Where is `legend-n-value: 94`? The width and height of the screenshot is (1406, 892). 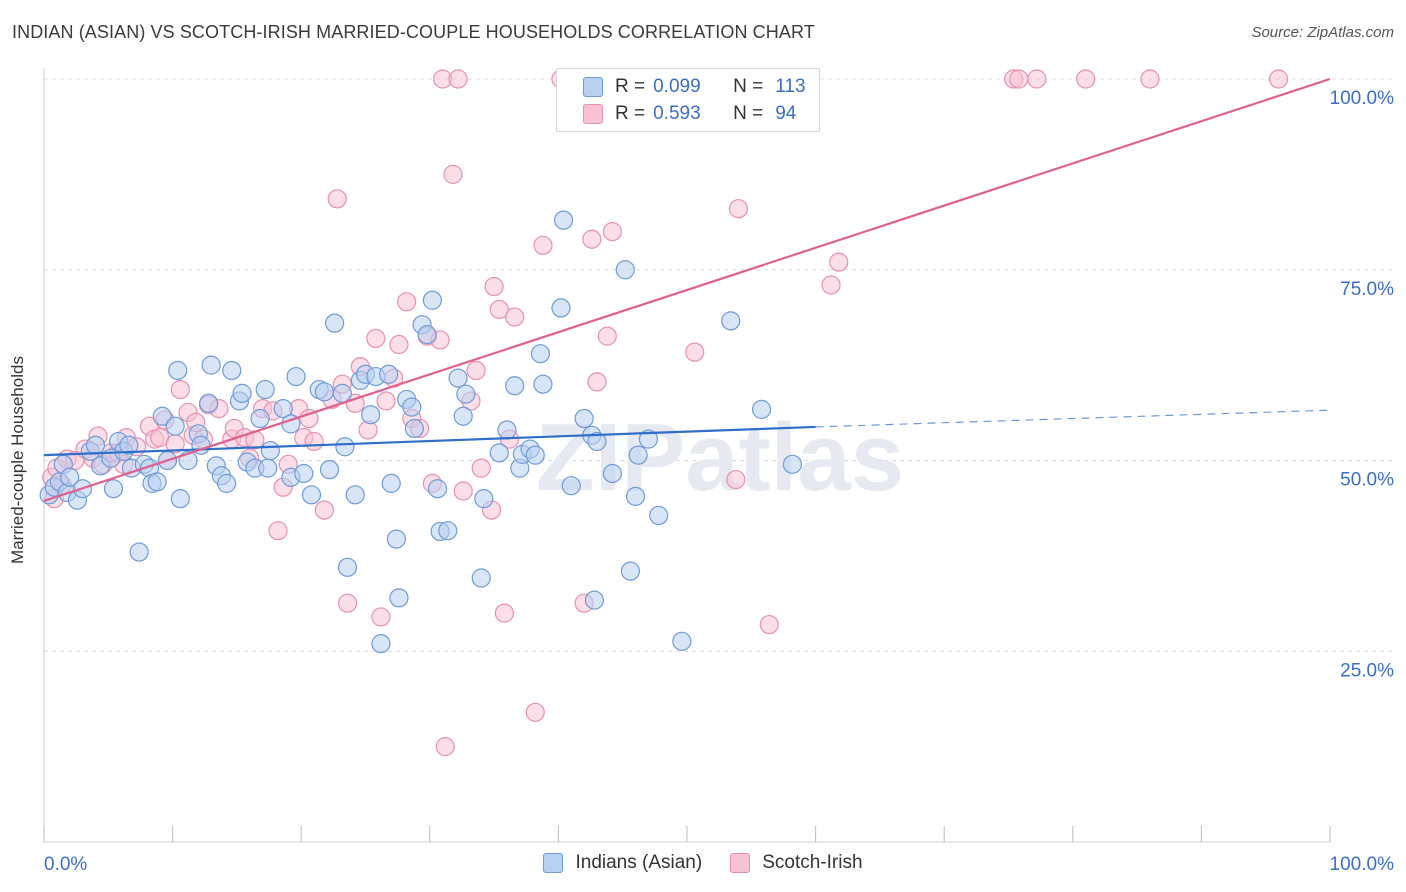 legend-n-value: 94 is located at coordinates (786, 113).